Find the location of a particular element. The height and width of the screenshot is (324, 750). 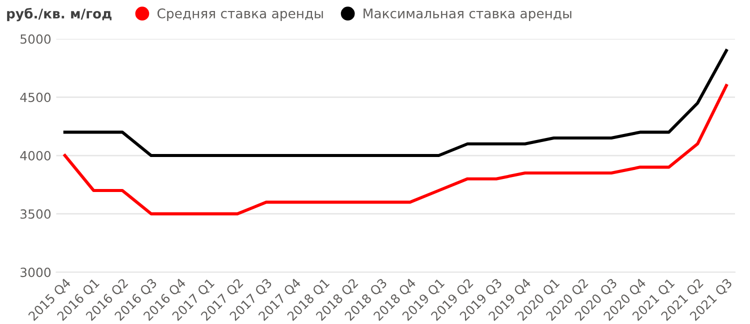

legend-label: Максимальная ставка аренды is located at coordinates (468, 14).